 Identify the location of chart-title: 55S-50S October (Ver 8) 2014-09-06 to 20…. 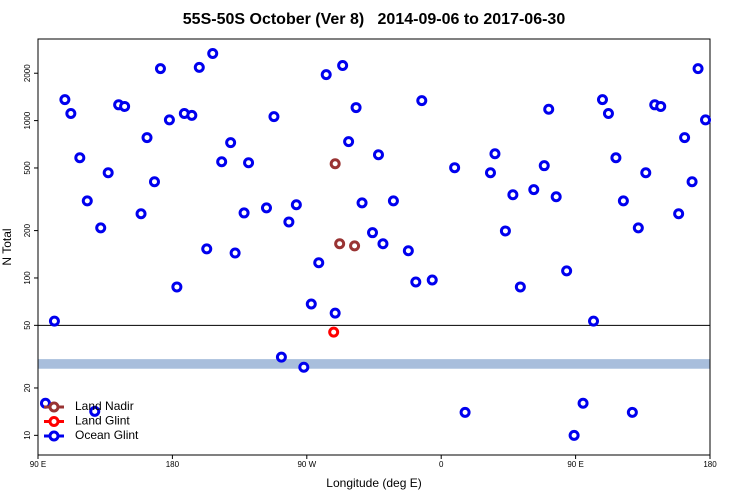
(374, 19).